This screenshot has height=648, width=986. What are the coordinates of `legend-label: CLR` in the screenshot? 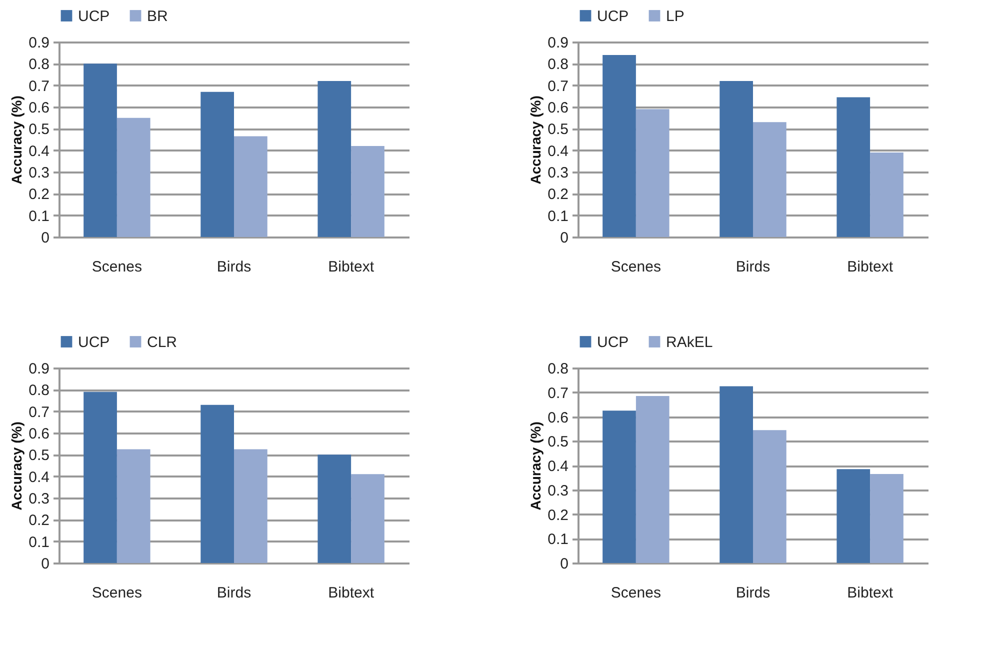 It's located at (162, 342).